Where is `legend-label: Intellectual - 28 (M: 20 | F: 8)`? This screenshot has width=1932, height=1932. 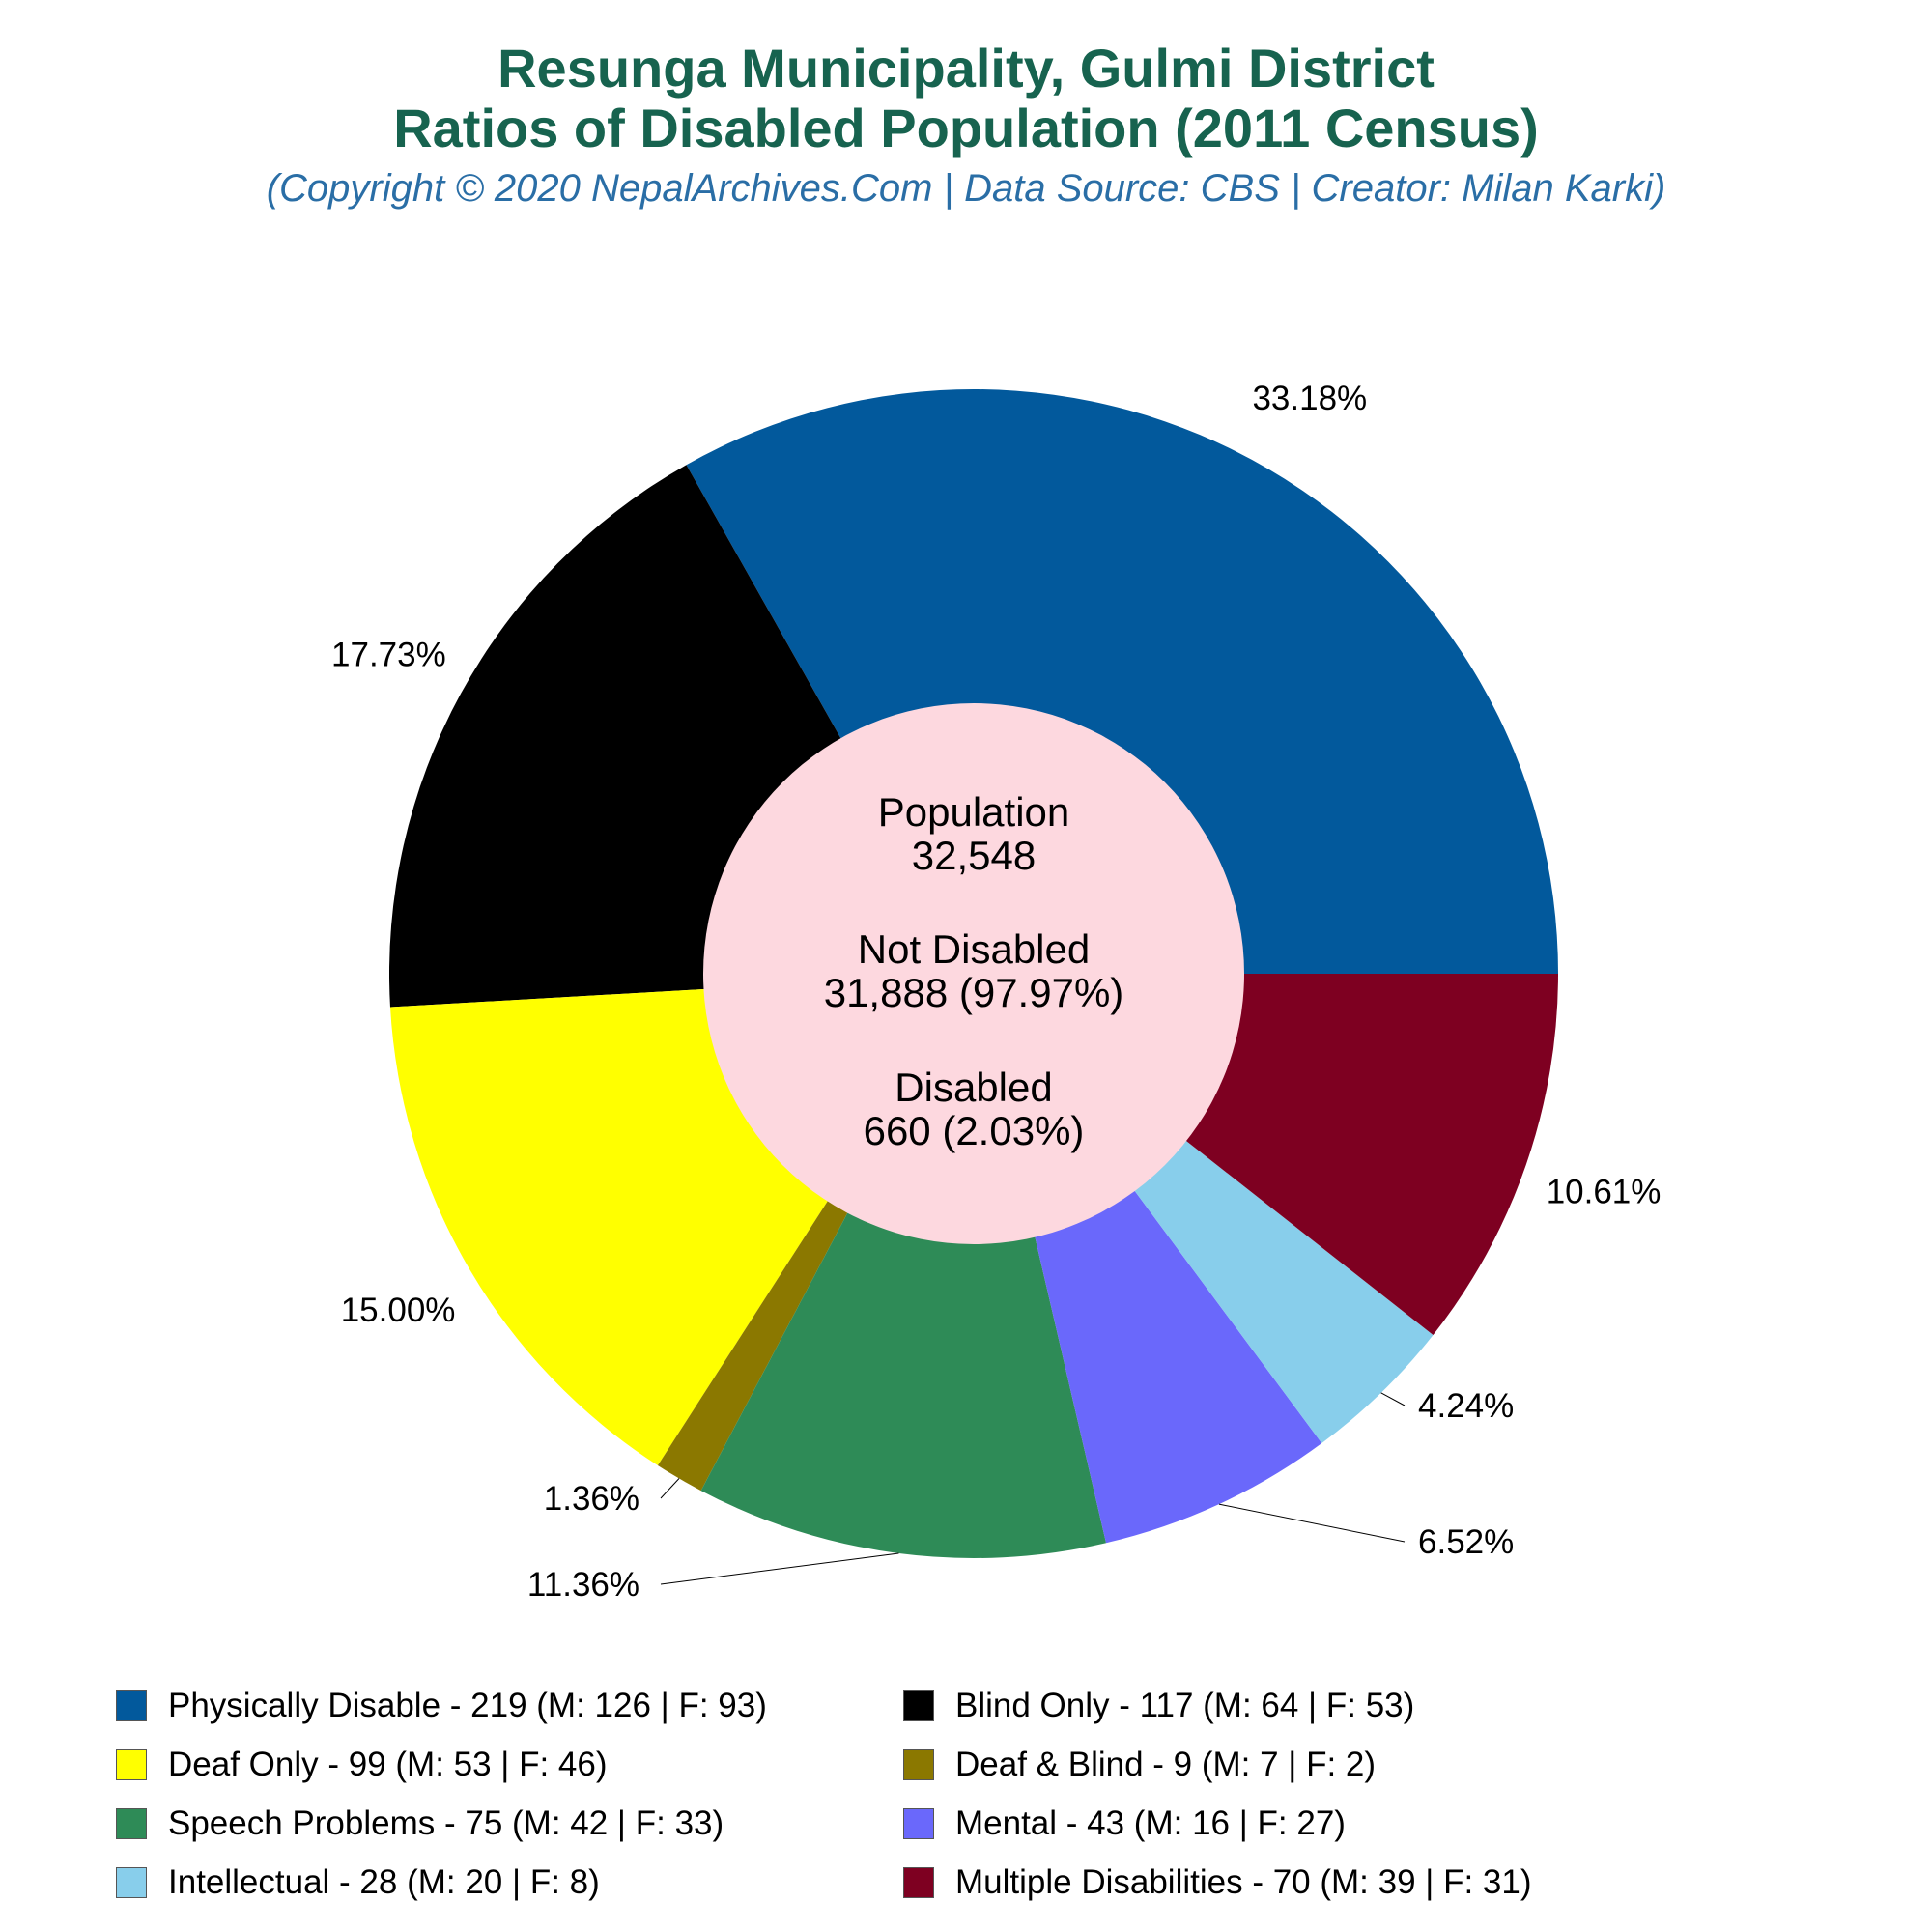 legend-label: Intellectual - 28 (M: 20 | F: 8) is located at coordinates (384, 1881).